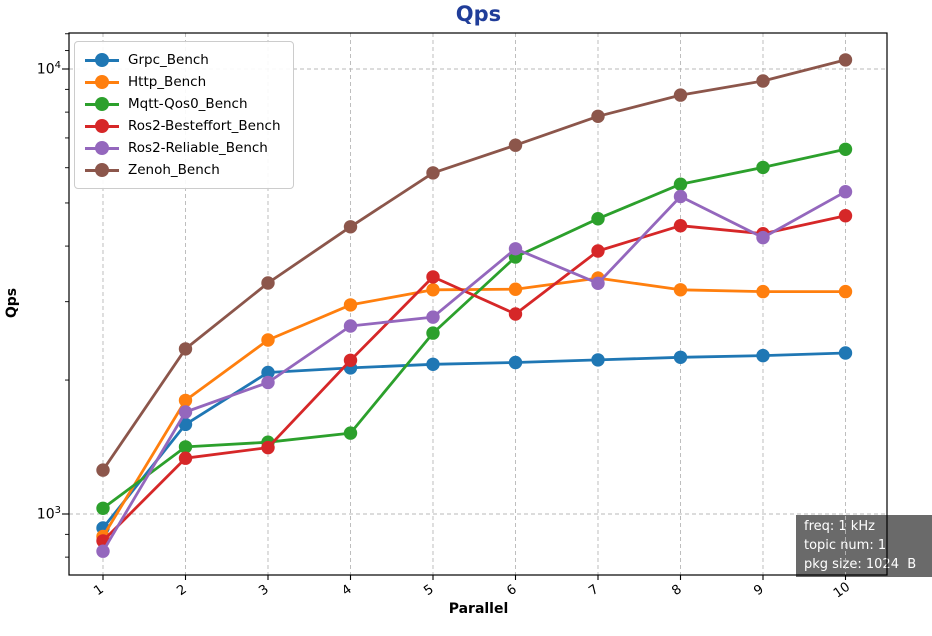 The height and width of the screenshot is (636, 932). What do you see at coordinates (350, 433) in the screenshot?
I see `data-point-Mqtt-Qos0_Bench-x4` at bounding box center [350, 433].